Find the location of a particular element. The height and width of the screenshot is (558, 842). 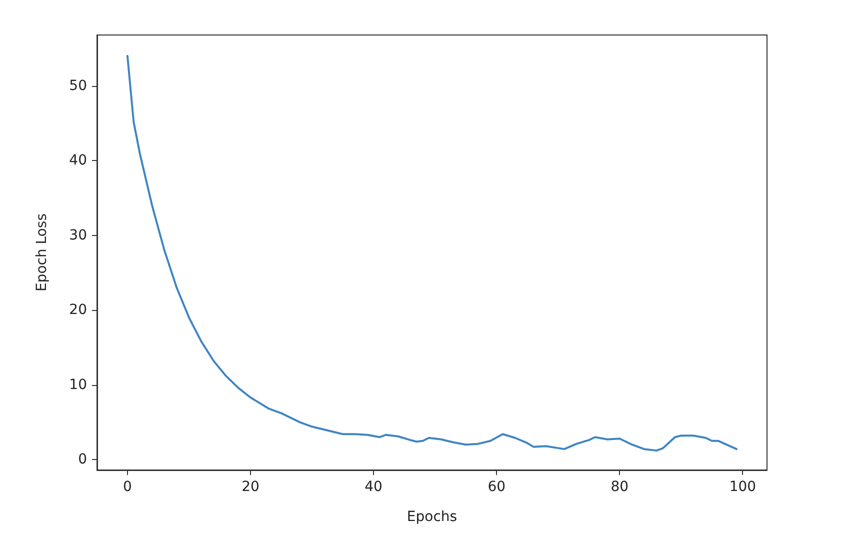

x-tick-label: 0 is located at coordinates (127, 487).